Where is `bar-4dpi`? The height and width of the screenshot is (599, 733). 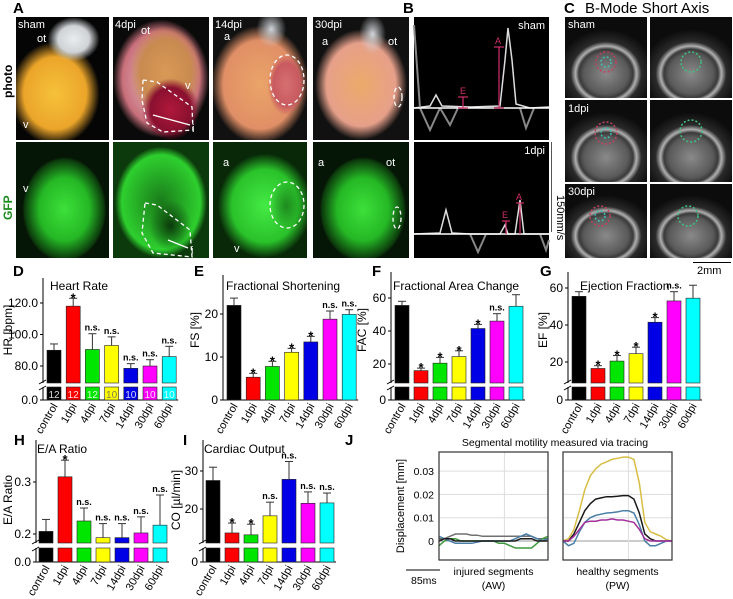 bar-4dpi is located at coordinates (92, 366).